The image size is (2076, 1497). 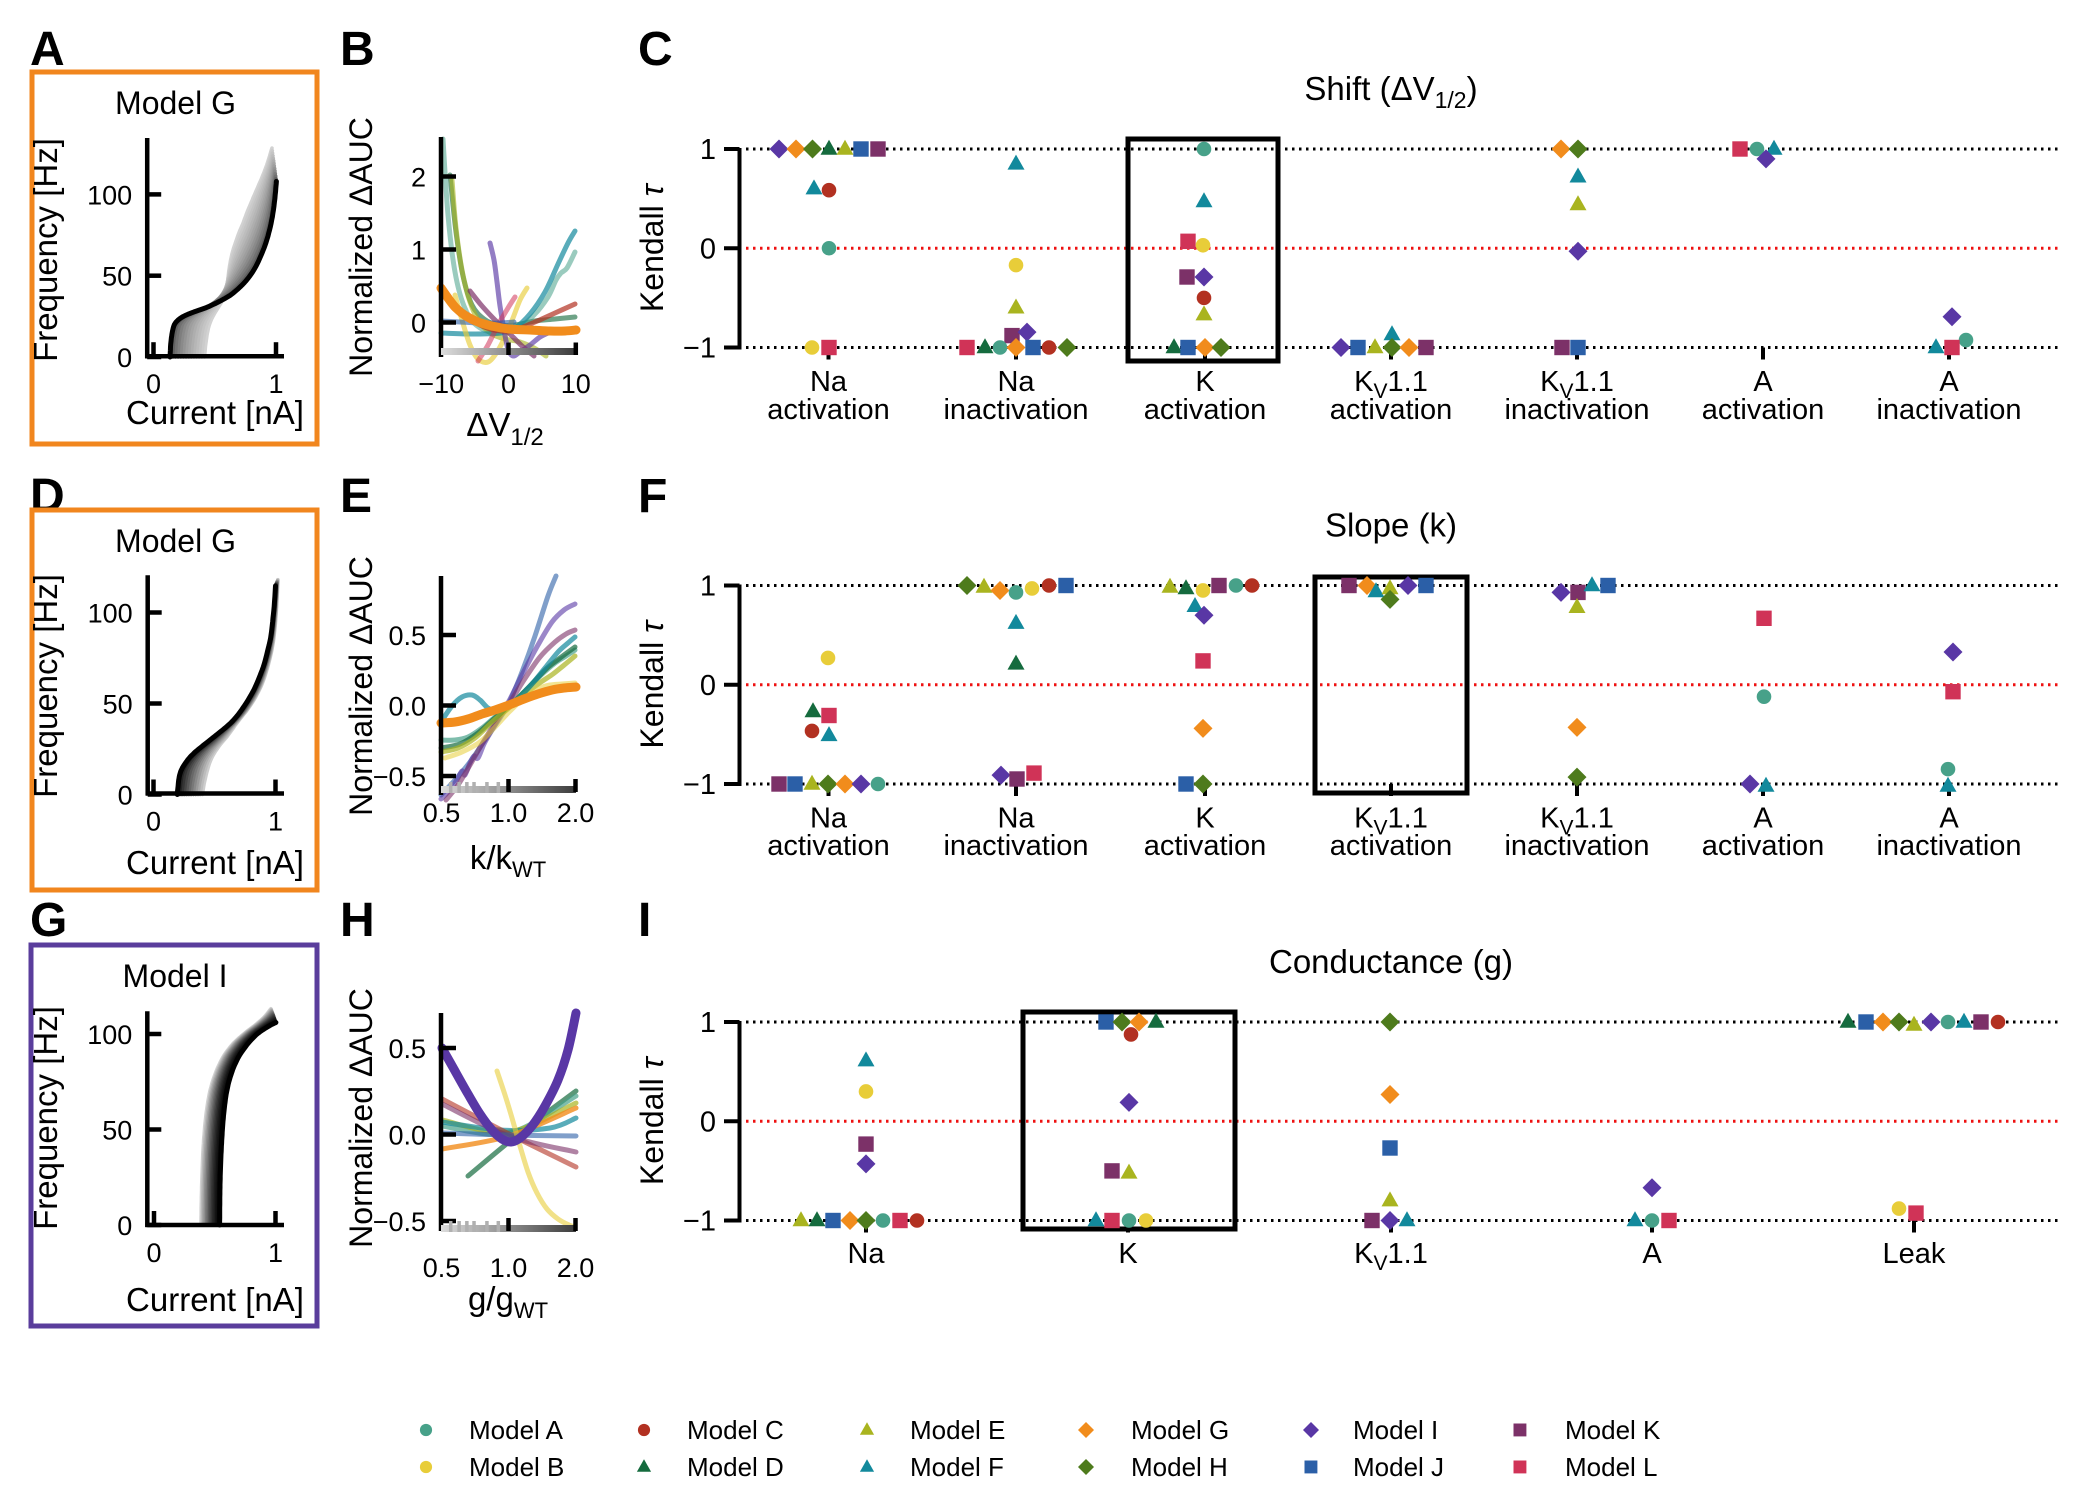 What do you see at coordinates (1391, 525) in the screenshot?
I see `svg-text: Slope (k)` at bounding box center [1391, 525].